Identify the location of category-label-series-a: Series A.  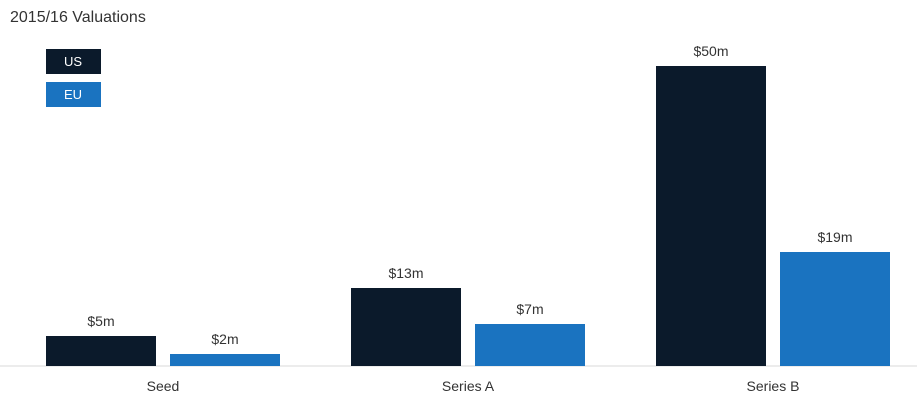
(468, 386).